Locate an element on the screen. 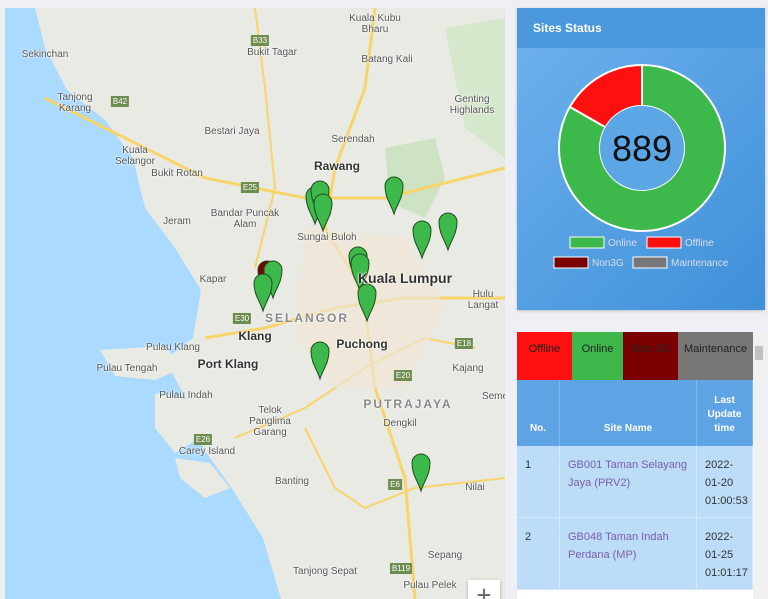 Image resolution: width=768 pixels, height=599 pixels. map-label: Sungai Buloh is located at coordinates (327, 237).